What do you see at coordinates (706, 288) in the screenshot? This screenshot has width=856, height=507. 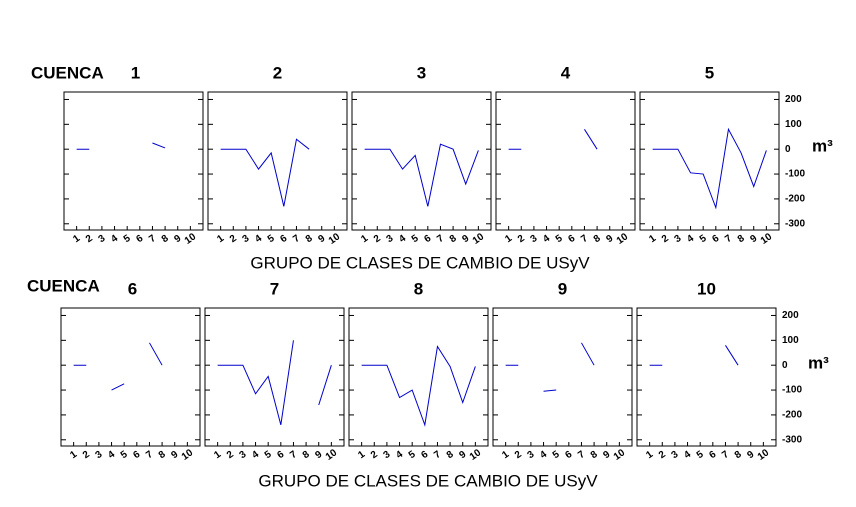 I see `panel-title: 10` at bounding box center [706, 288].